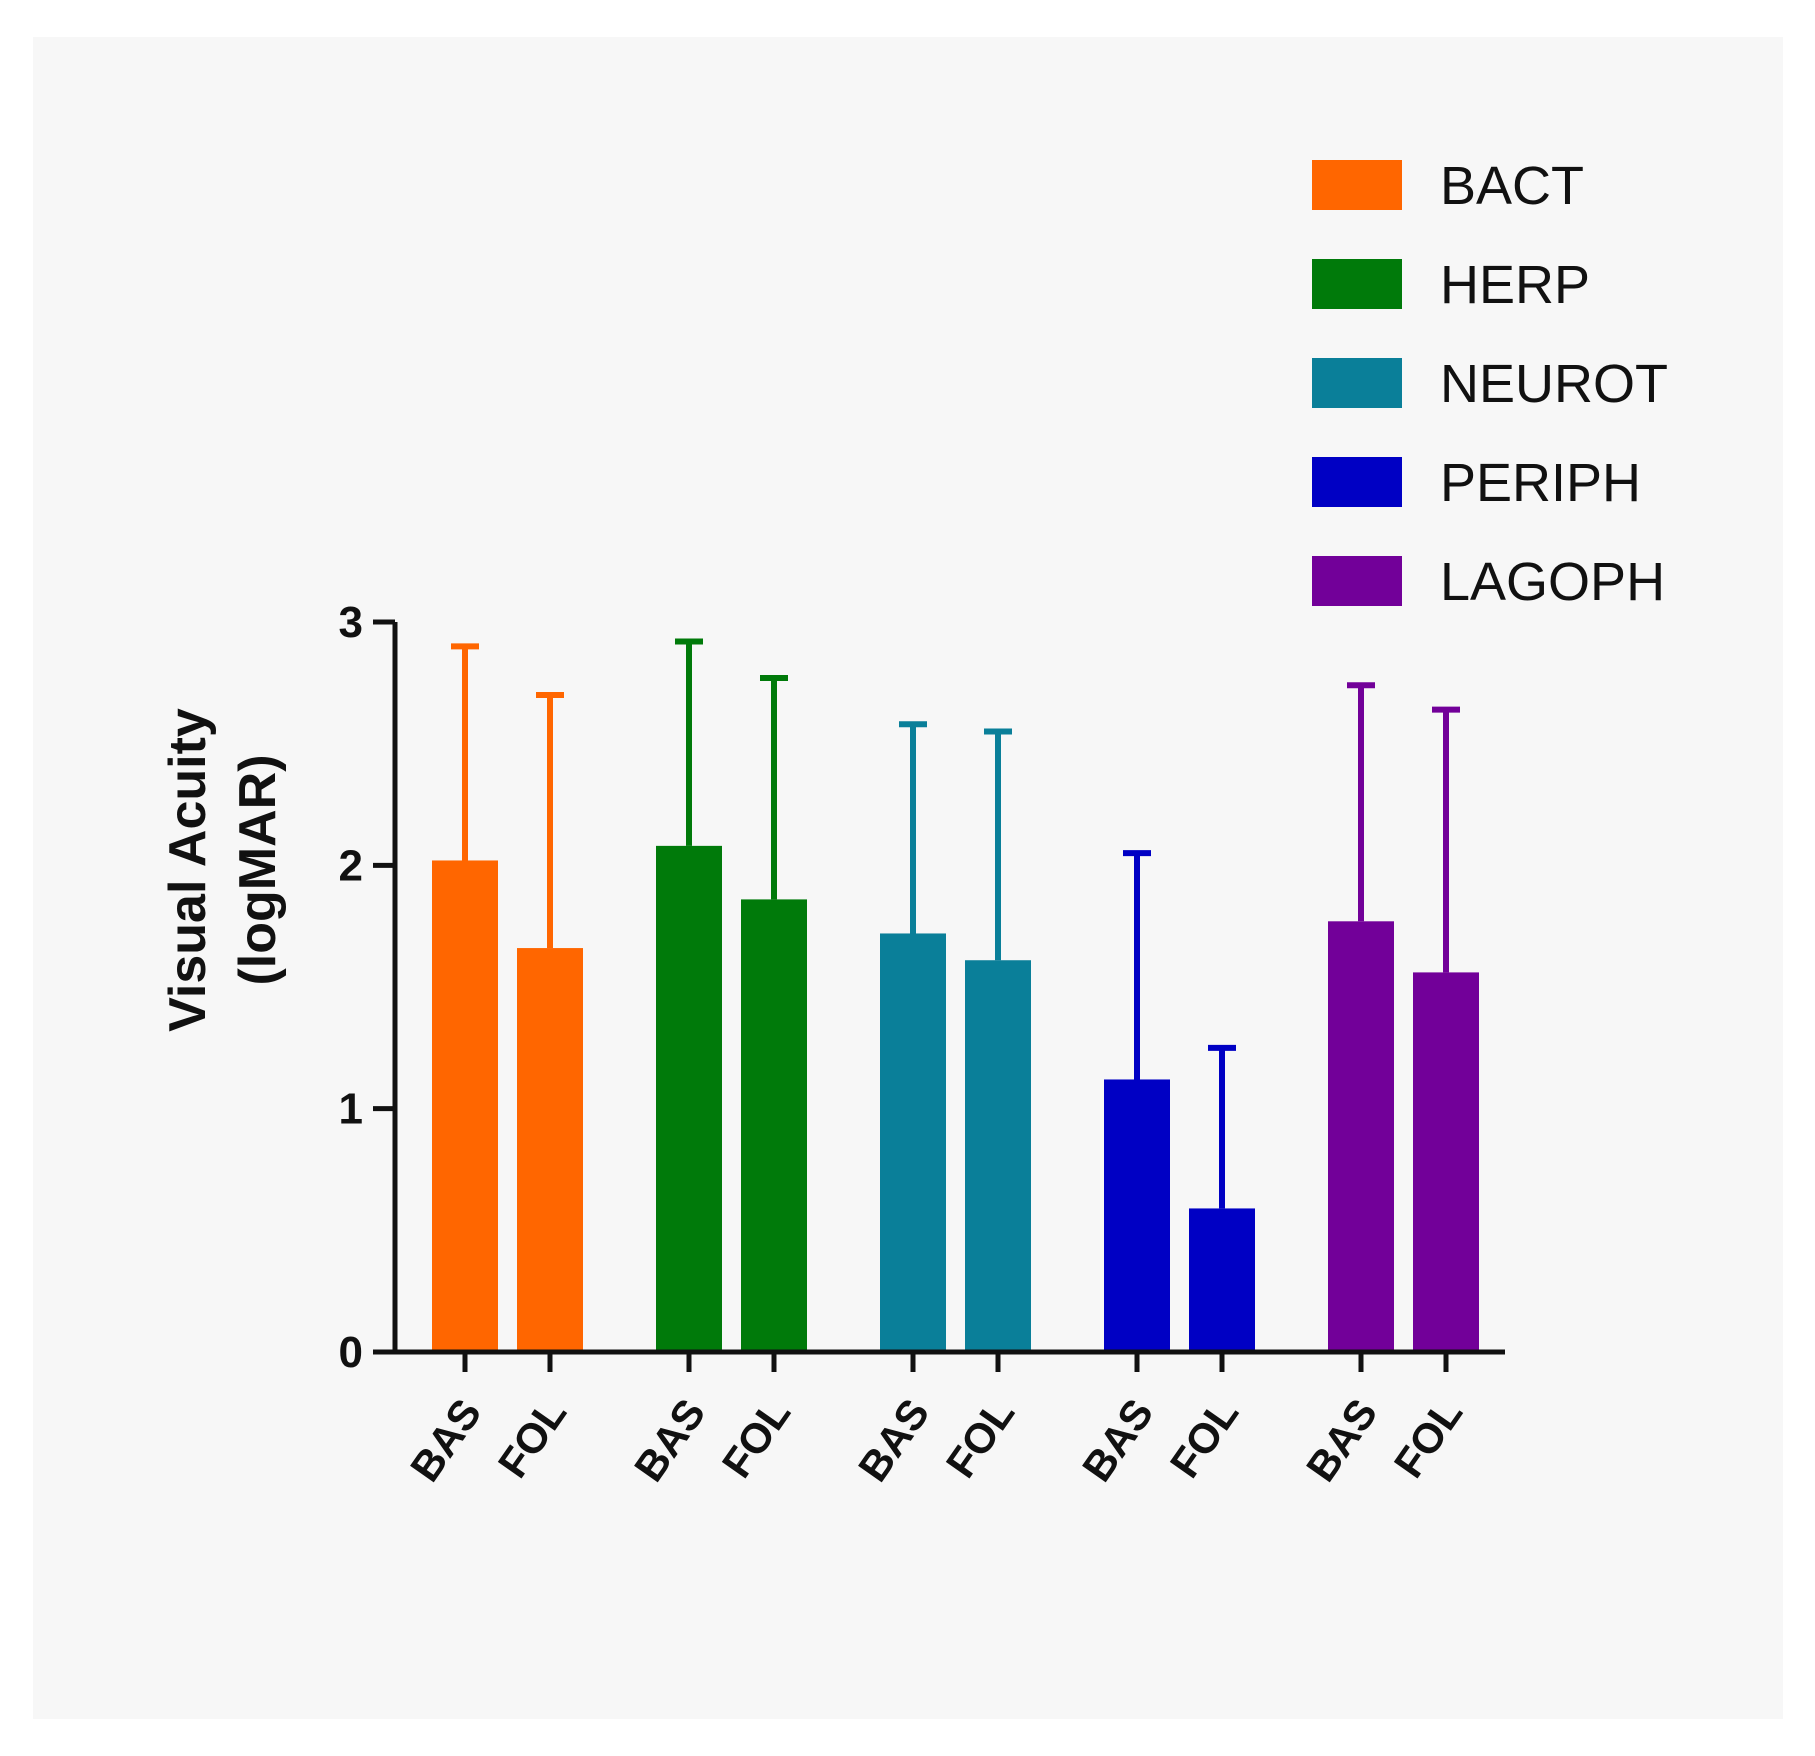  I want to click on bar-bact-bas, so click(465, 1106).